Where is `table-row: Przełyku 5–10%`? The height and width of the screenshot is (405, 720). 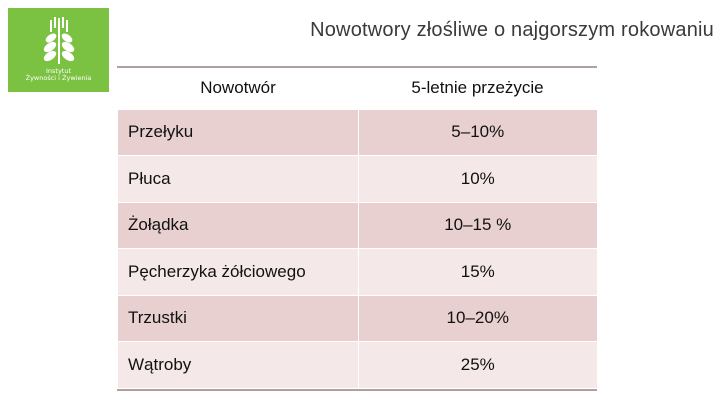
table-row: Przełyku 5–10% is located at coordinates (357, 132).